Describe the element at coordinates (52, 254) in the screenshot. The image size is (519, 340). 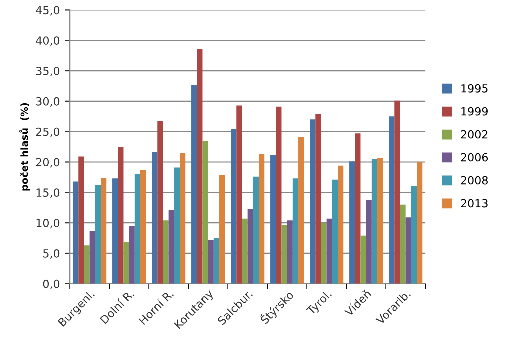
I see `y-tick-label: 5,0` at that location.